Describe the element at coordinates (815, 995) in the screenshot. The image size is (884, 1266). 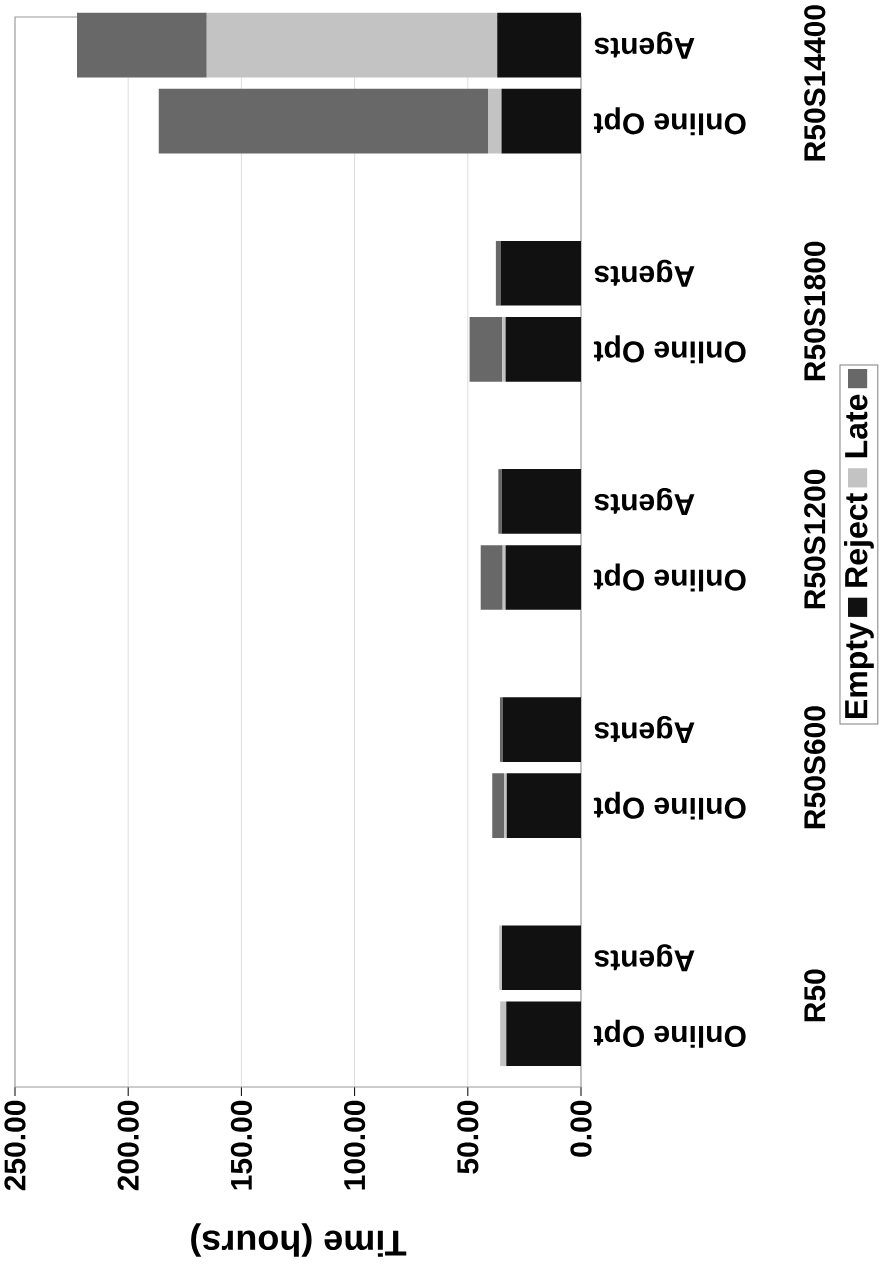
I see `text: R50` at that location.